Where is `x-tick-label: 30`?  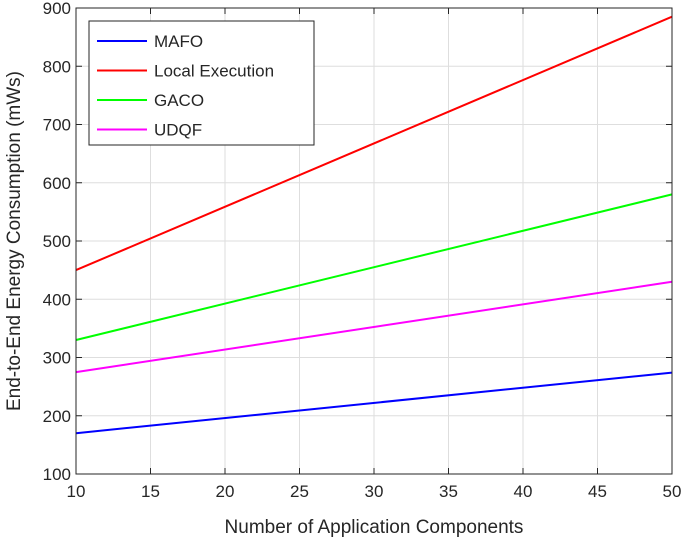
x-tick-label: 30 is located at coordinates (374, 491).